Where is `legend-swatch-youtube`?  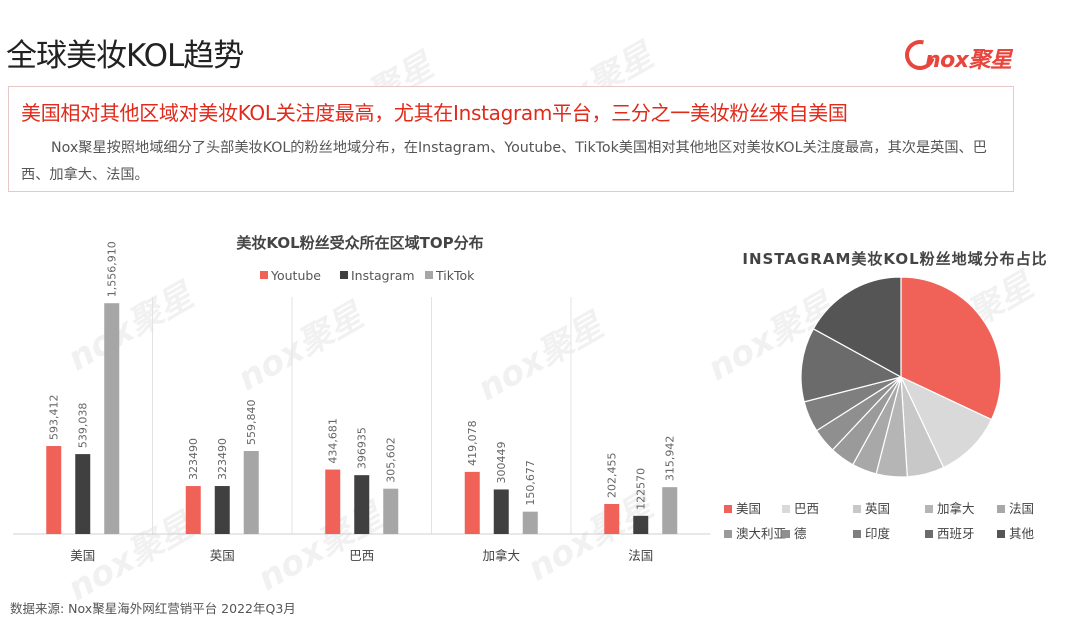 legend-swatch-youtube is located at coordinates (264, 275).